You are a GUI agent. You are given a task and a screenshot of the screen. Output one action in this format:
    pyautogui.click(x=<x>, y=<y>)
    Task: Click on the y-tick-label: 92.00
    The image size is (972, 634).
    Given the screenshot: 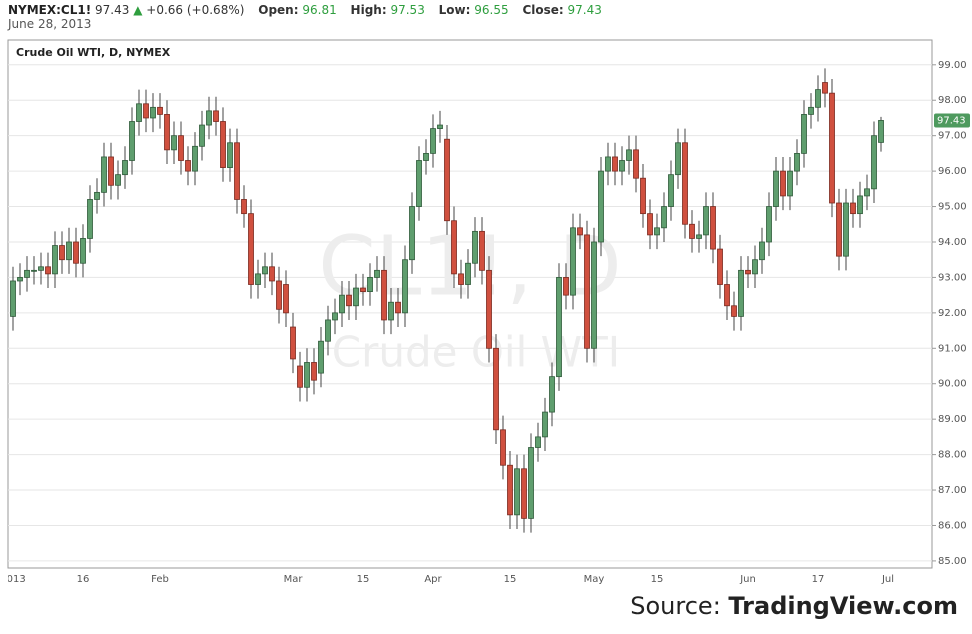 What is the action you would take?
    pyautogui.click(x=952, y=313)
    